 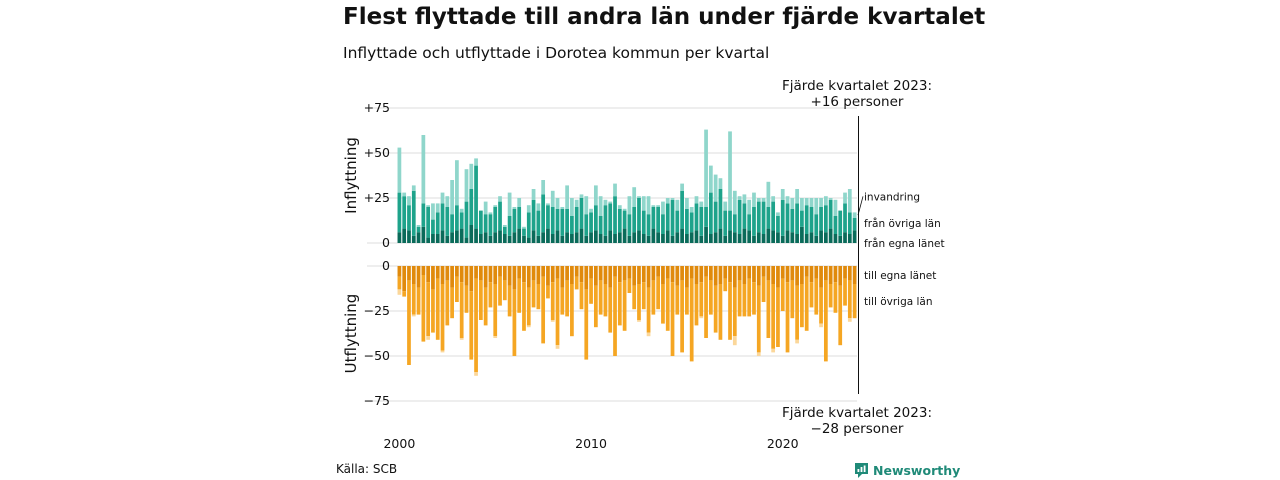 I want to click on series-label-inflow: invandring, so click(x=892, y=197).